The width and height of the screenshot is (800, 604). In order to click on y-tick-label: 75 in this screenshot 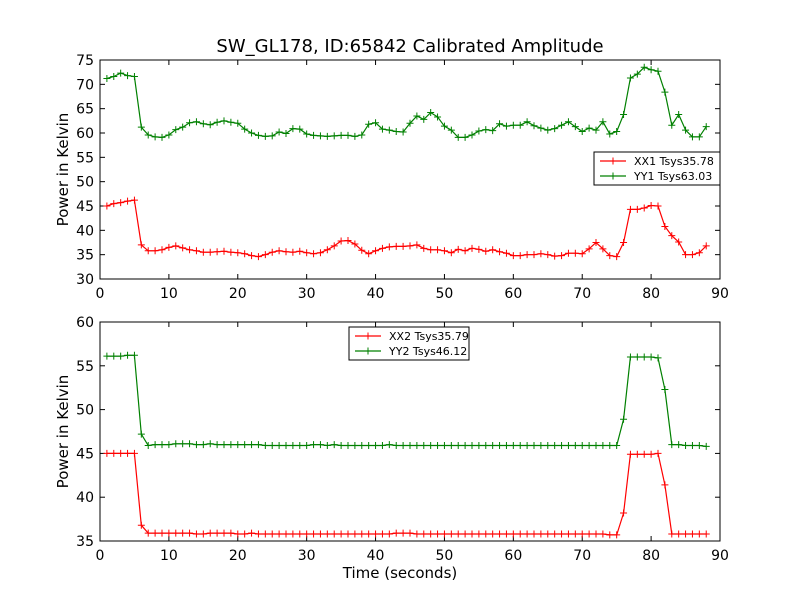, I will do `click(85, 61)`.